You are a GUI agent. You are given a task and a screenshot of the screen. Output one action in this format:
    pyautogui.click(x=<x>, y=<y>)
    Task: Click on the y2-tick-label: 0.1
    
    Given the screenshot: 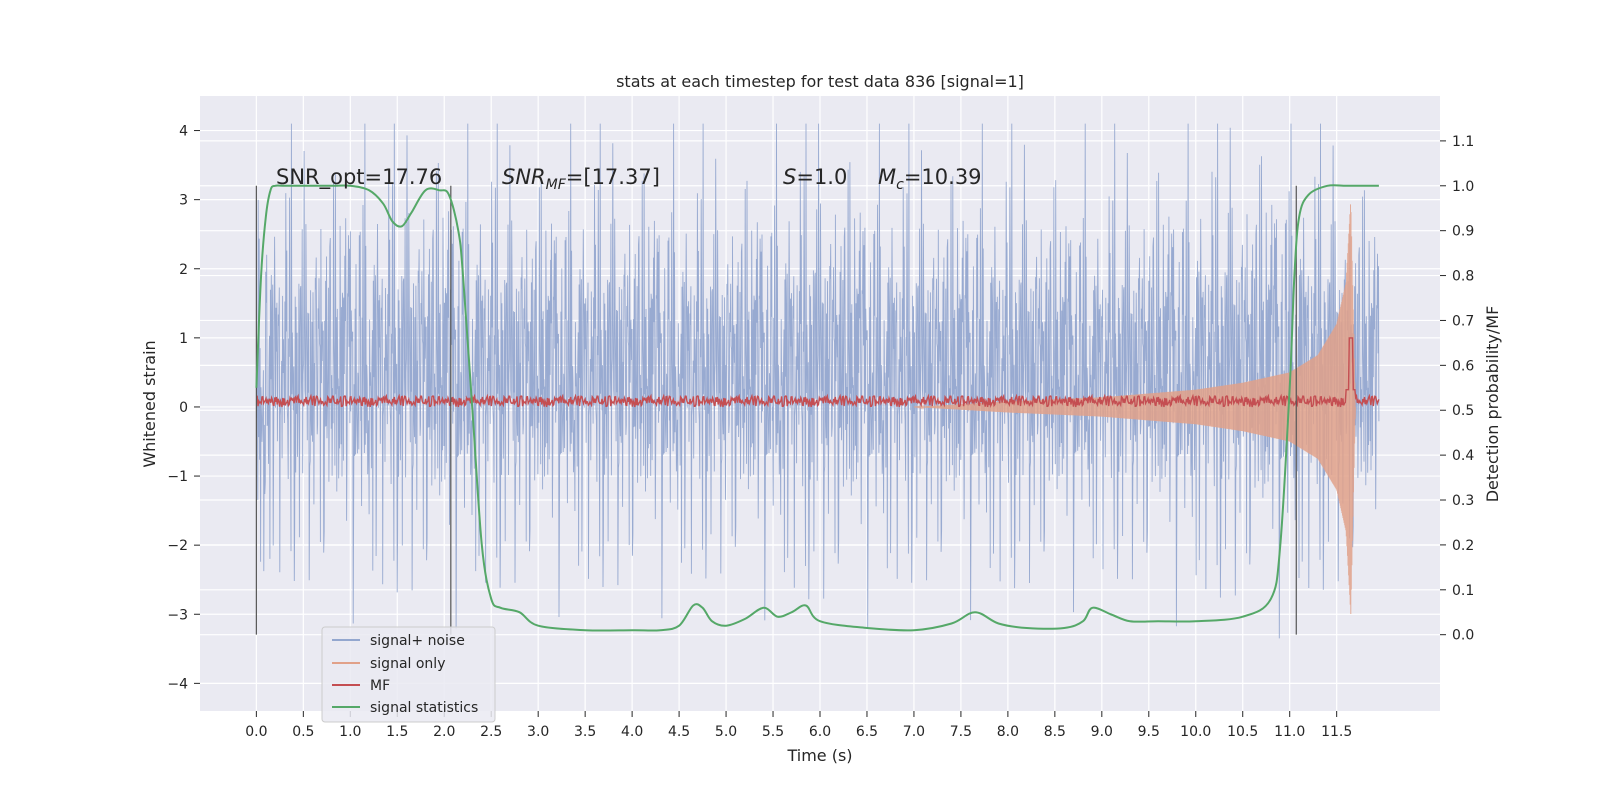 What is the action you would take?
    pyautogui.click(x=1463, y=591)
    